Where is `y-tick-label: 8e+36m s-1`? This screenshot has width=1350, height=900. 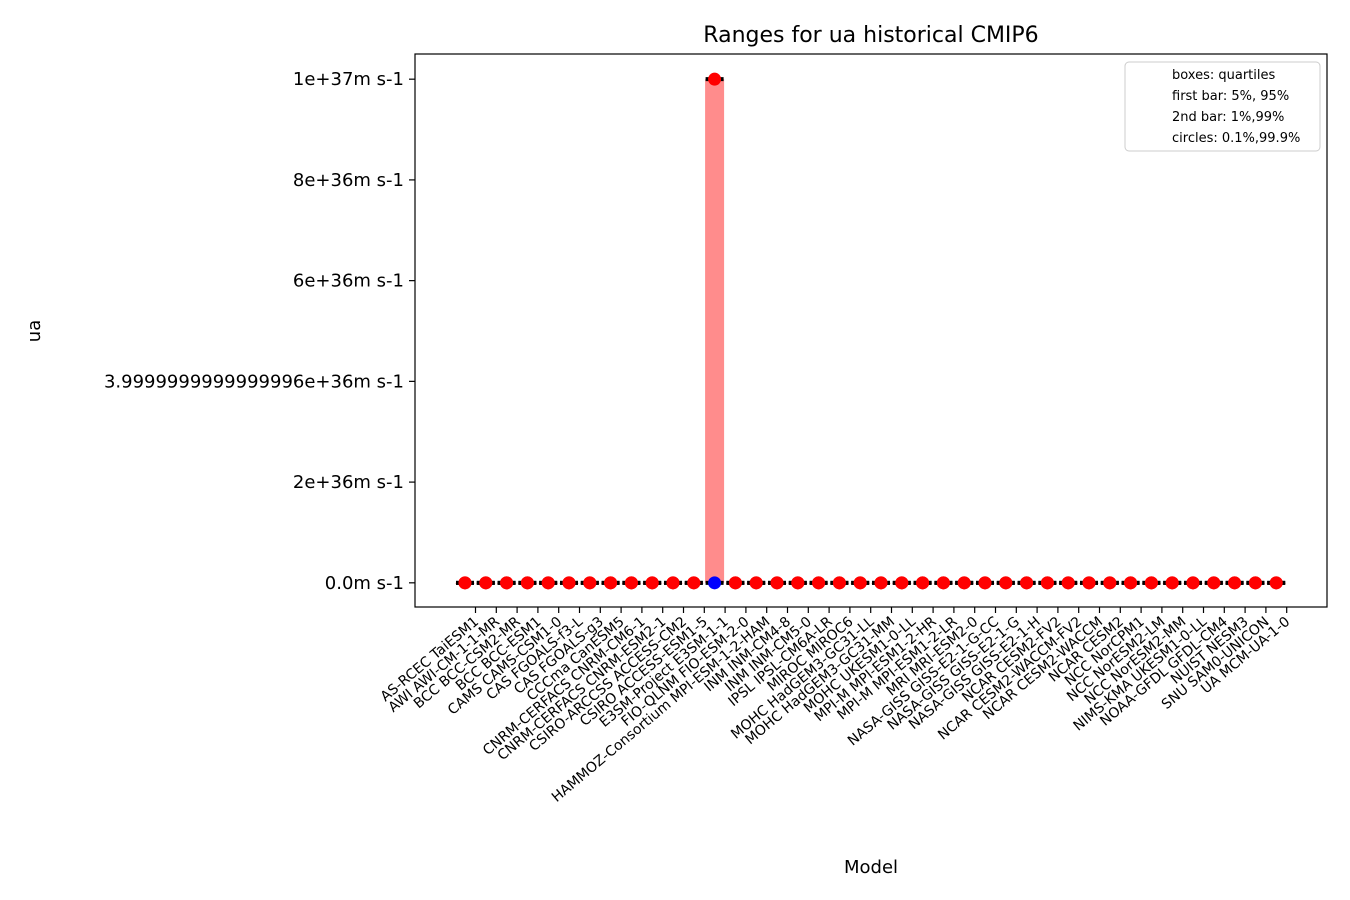 y-tick-label: 8e+36m s-1 is located at coordinates (348, 180).